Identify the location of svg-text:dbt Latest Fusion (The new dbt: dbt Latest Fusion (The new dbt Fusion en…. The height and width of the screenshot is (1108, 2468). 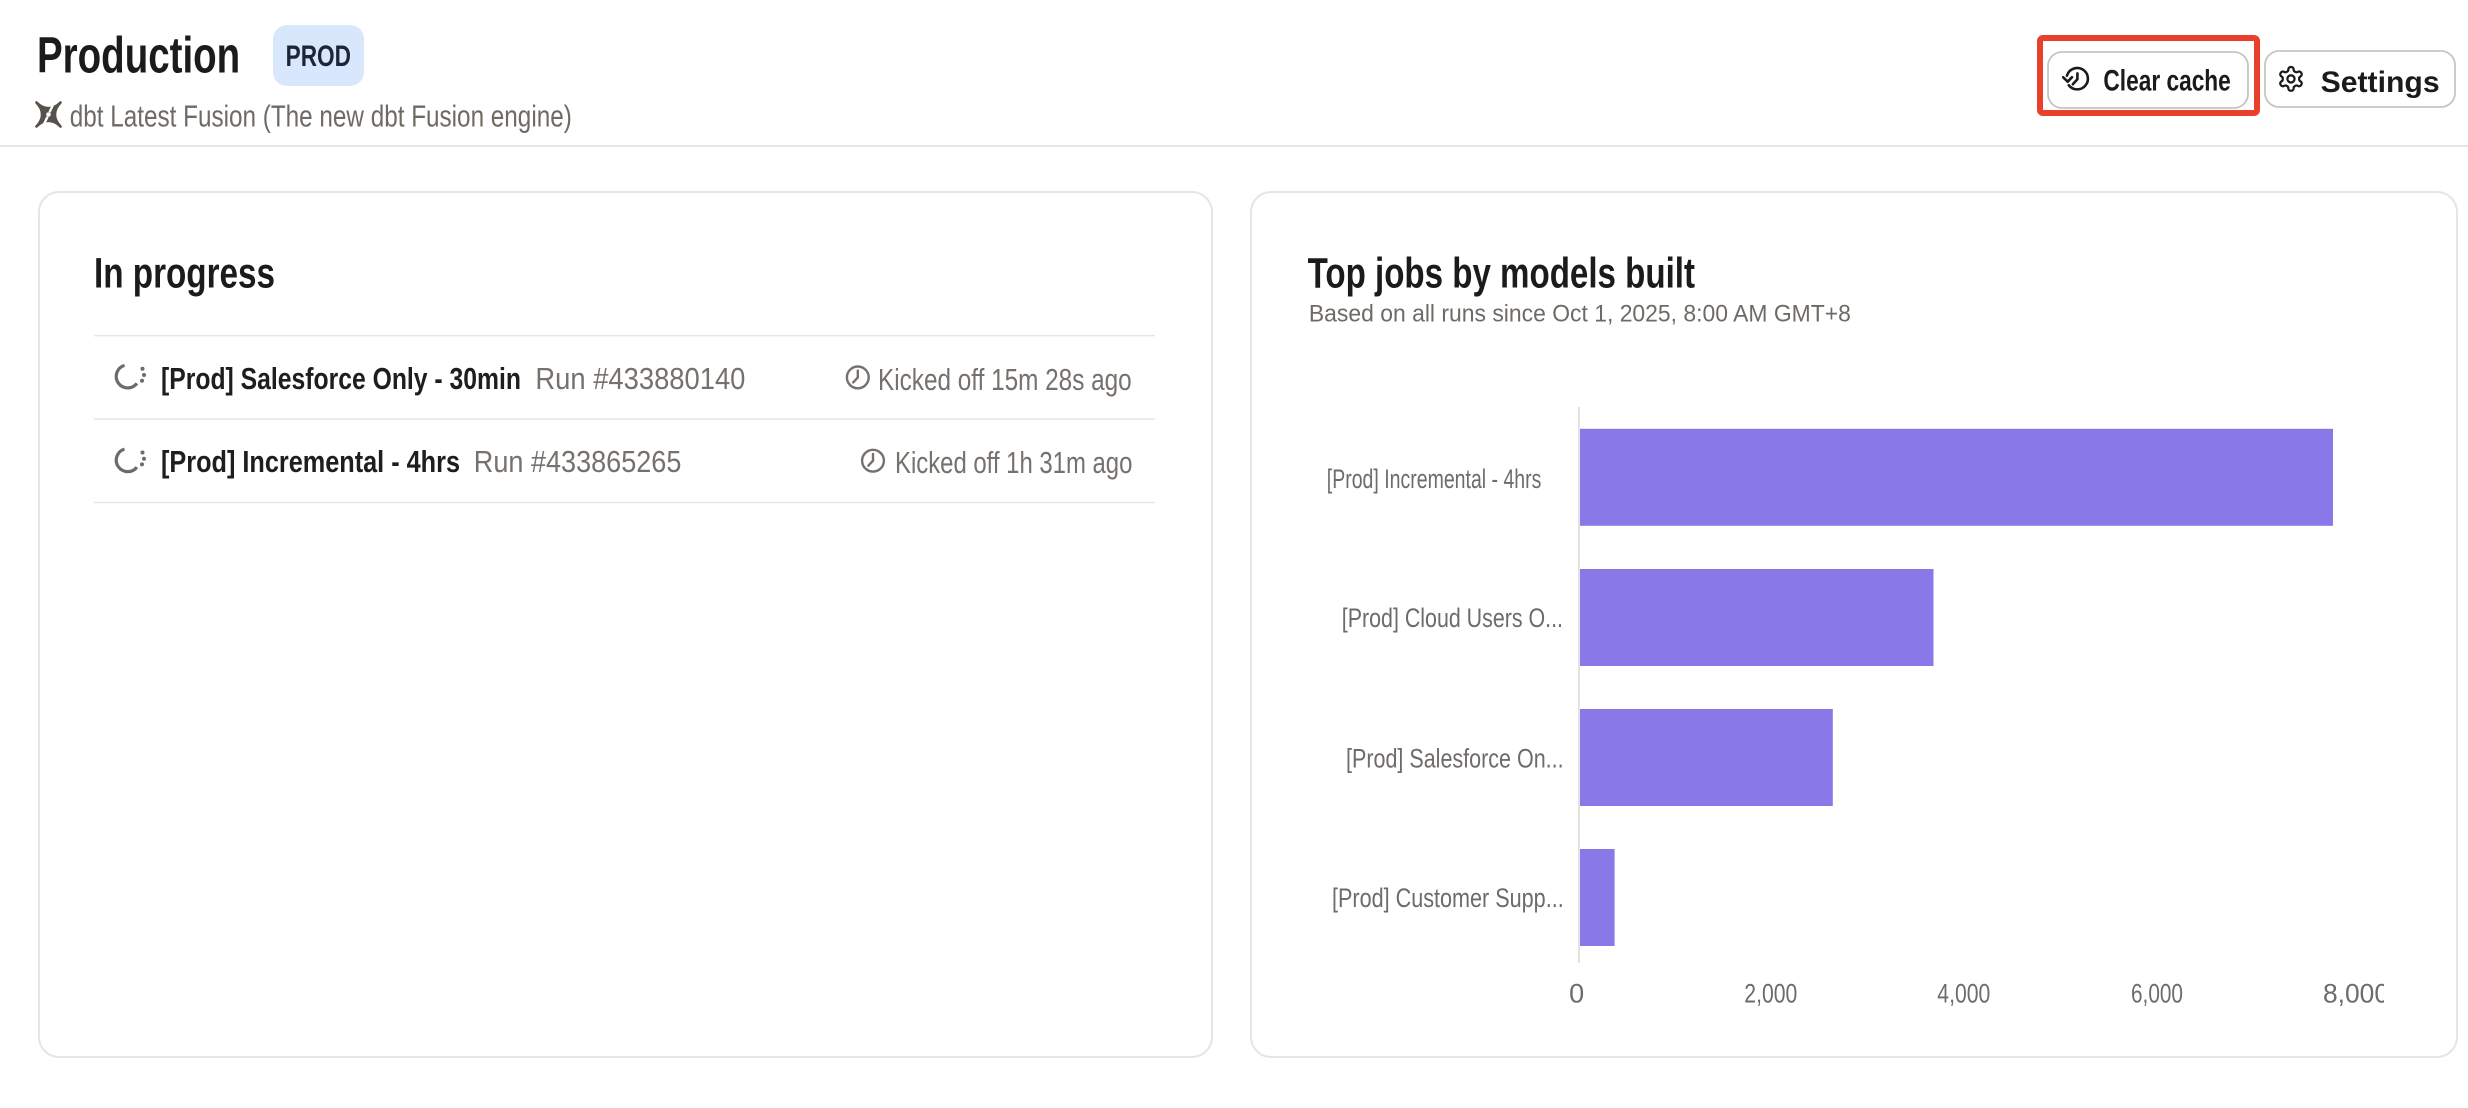
(321, 116).